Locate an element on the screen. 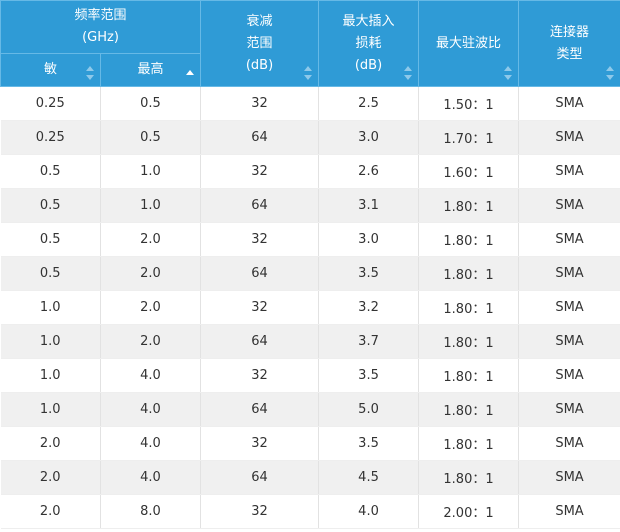  connector-header: 连接器 类型 is located at coordinates (569, 43).